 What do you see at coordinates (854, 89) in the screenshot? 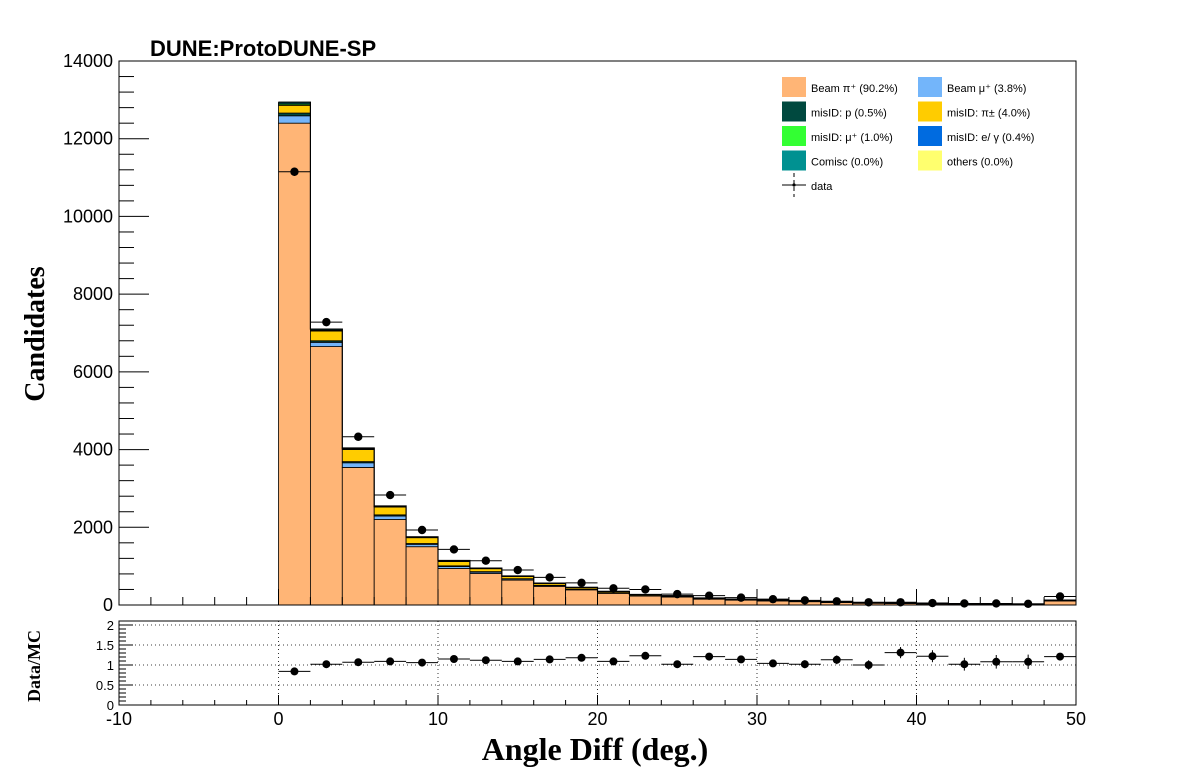
I see `legend-label-beam_pi: Beam π⁺ (90.2%)` at bounding box center [854, 89].